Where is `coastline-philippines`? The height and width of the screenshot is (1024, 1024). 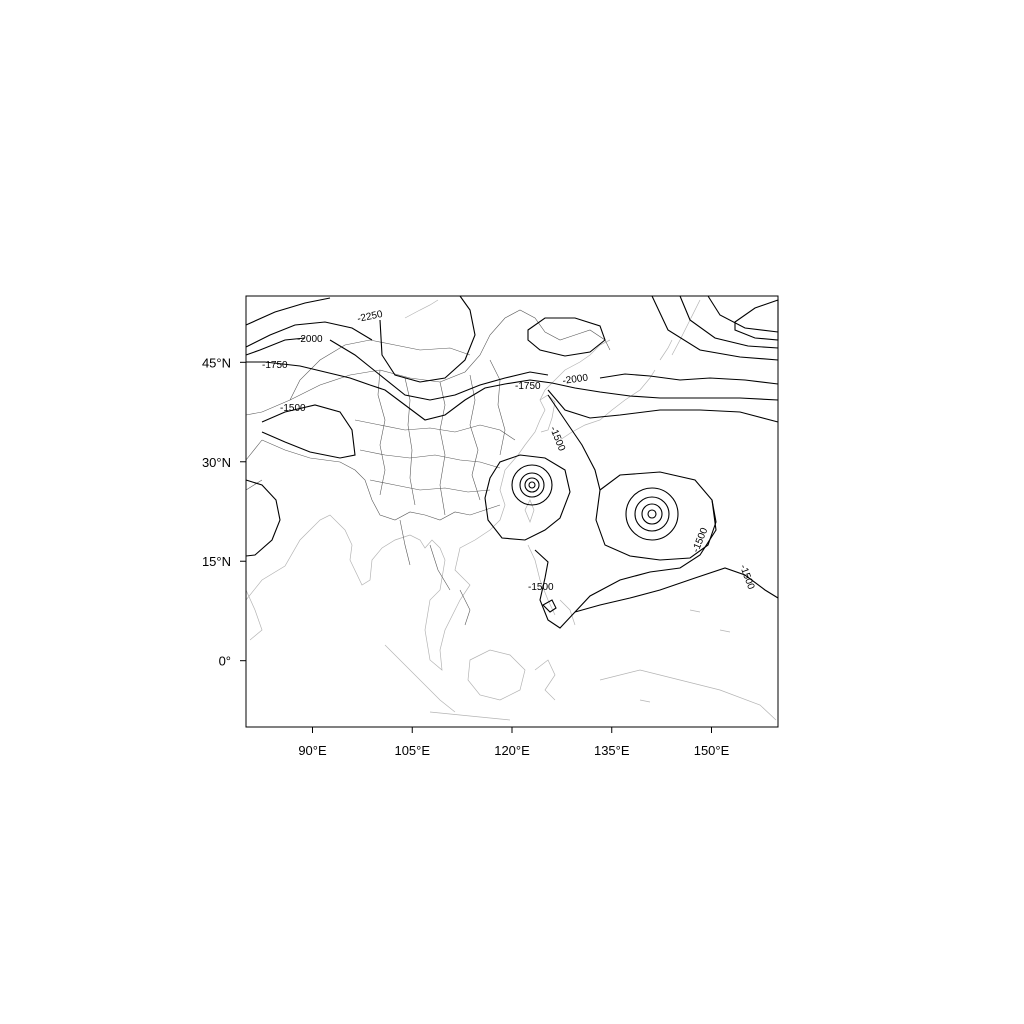
coastline-philippines is located at coordinates (551, 585).